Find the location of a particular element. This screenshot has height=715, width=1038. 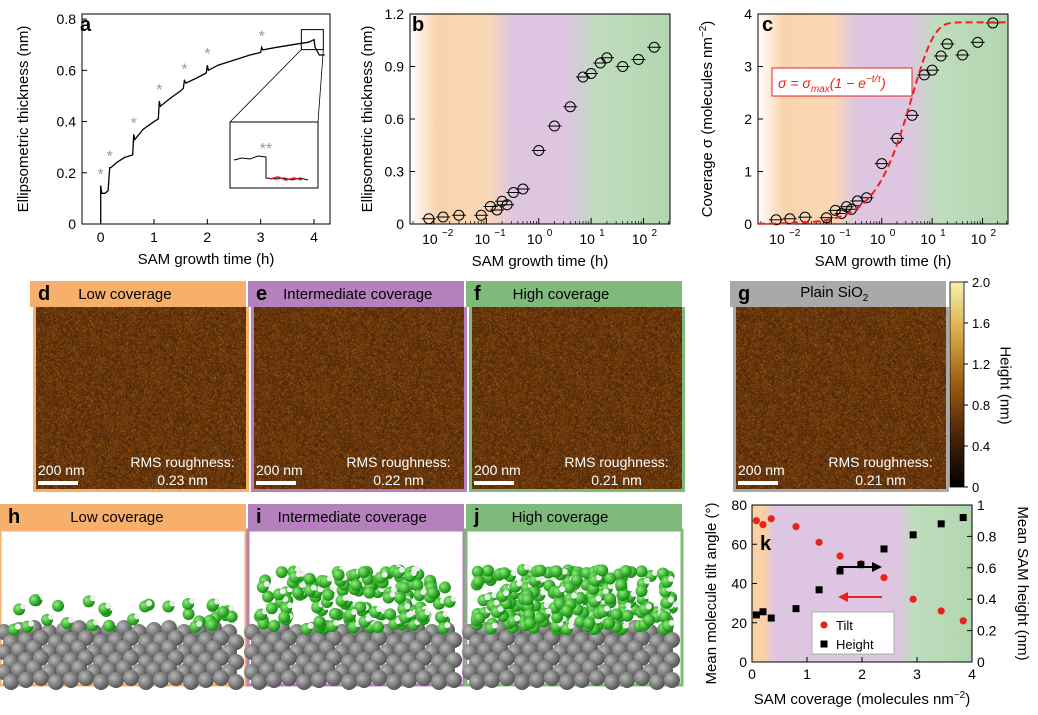

panel-j-label: j is located at coordinates (477, 516).